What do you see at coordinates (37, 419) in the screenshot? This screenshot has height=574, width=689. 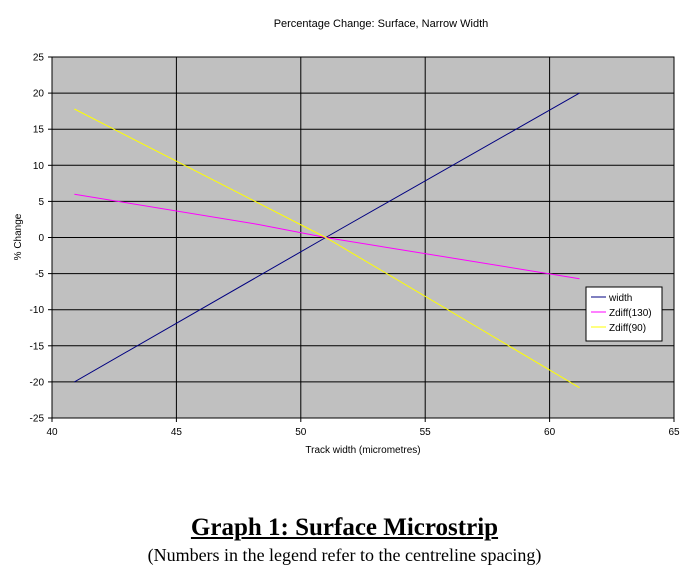 I see `y-tick-label: -25` at bounding box center [37, 419].